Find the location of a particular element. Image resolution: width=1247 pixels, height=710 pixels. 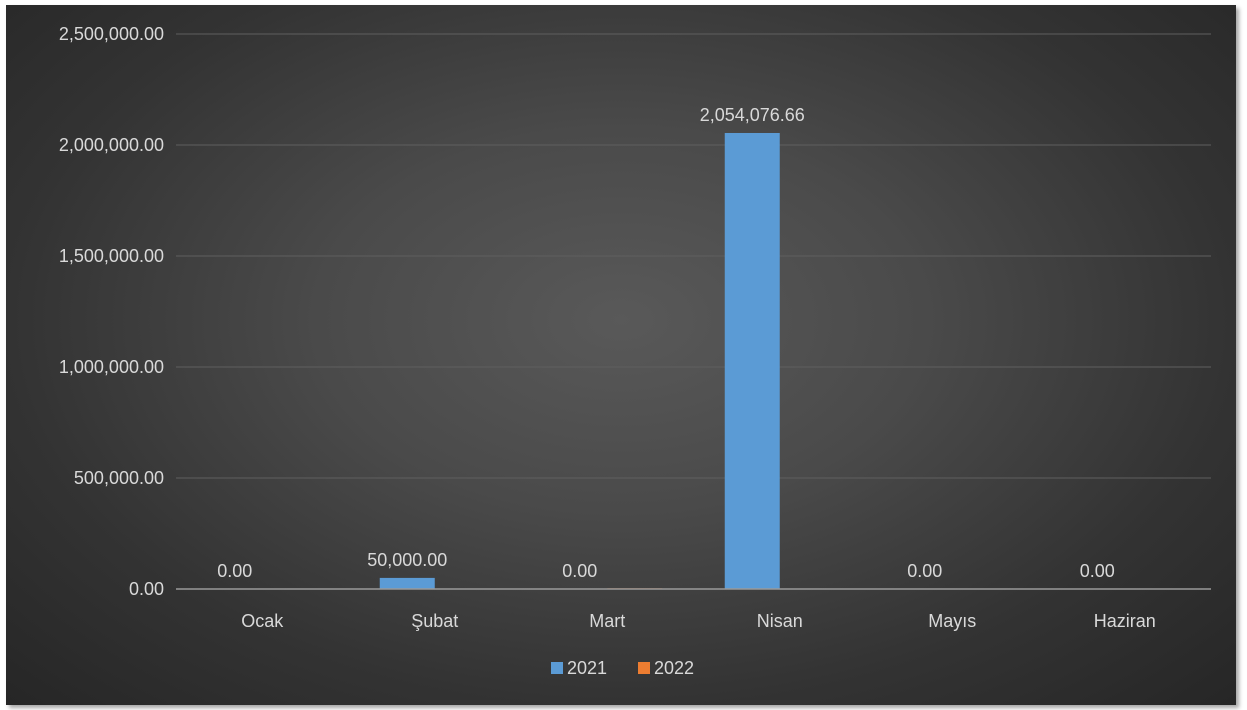

legend-swatch-2022 is located at coordinates (644, 668).